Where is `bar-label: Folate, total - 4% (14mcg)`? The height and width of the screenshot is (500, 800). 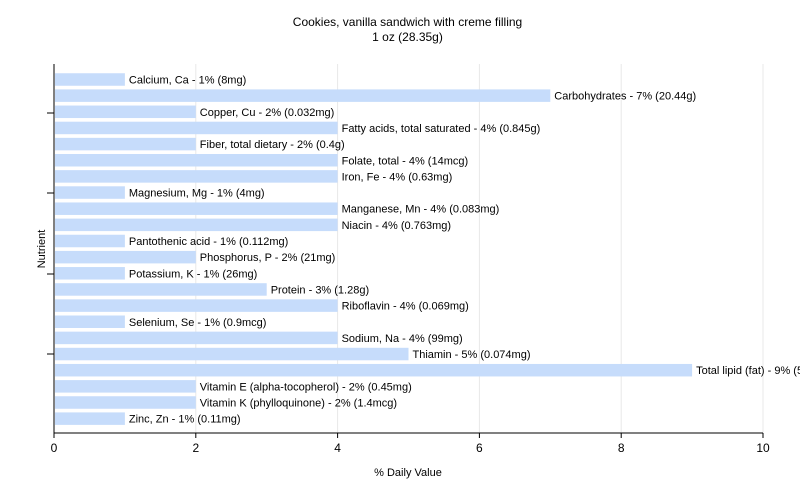
bar-label: Folate, total - 4% (14mcg) is located at coordinates (405, 161).